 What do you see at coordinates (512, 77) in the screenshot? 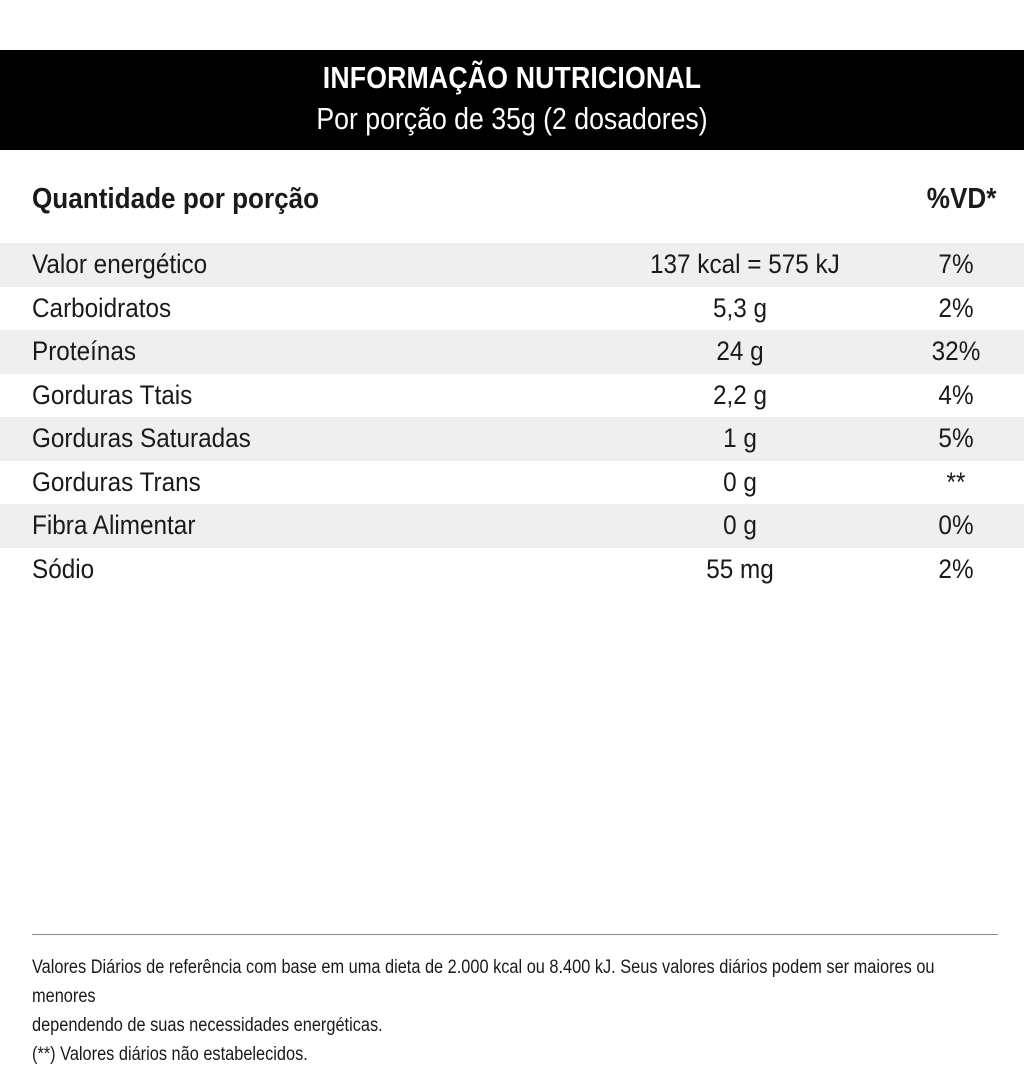
I see `table-title: INFORMAÇÃO NUTRICIONAL` at bounding box center [512, 77].